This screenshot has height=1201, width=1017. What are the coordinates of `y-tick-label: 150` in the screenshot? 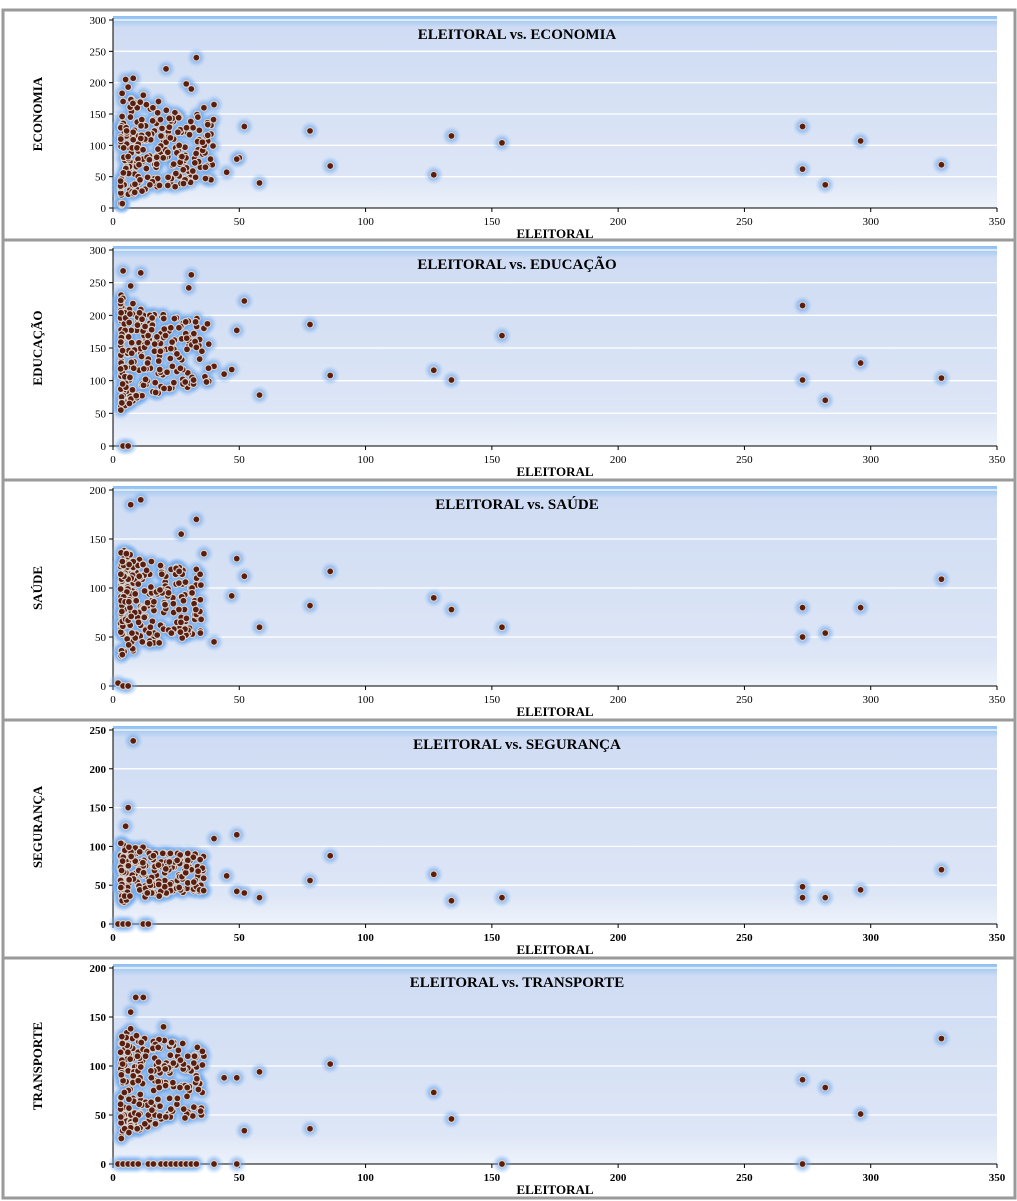 It's located at (98, 809).